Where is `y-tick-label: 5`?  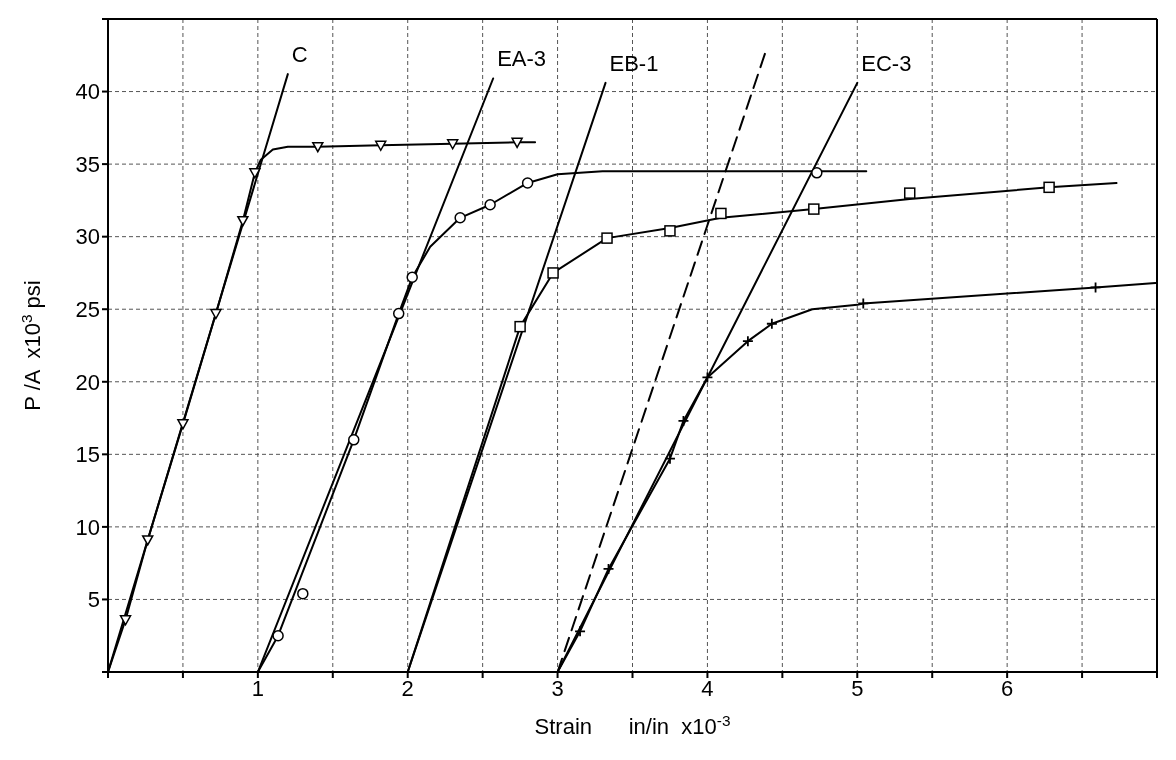 y-tick-label: 5 is located at coordinates (93, 600).